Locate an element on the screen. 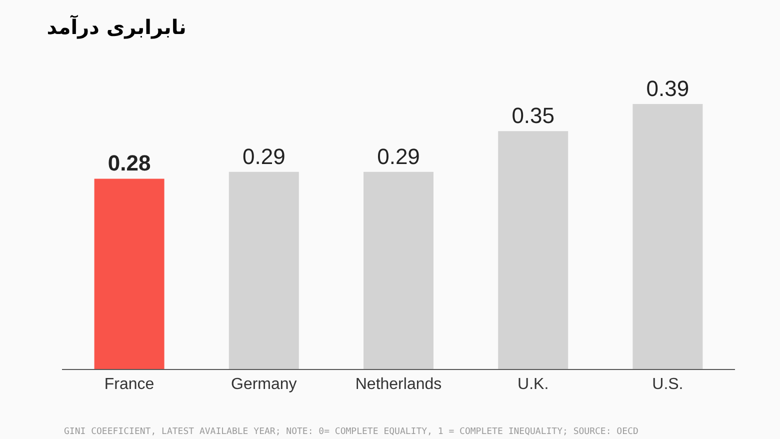 The image size is (780, 439). data-label: 0.39 is located at coordinates (668, 88).